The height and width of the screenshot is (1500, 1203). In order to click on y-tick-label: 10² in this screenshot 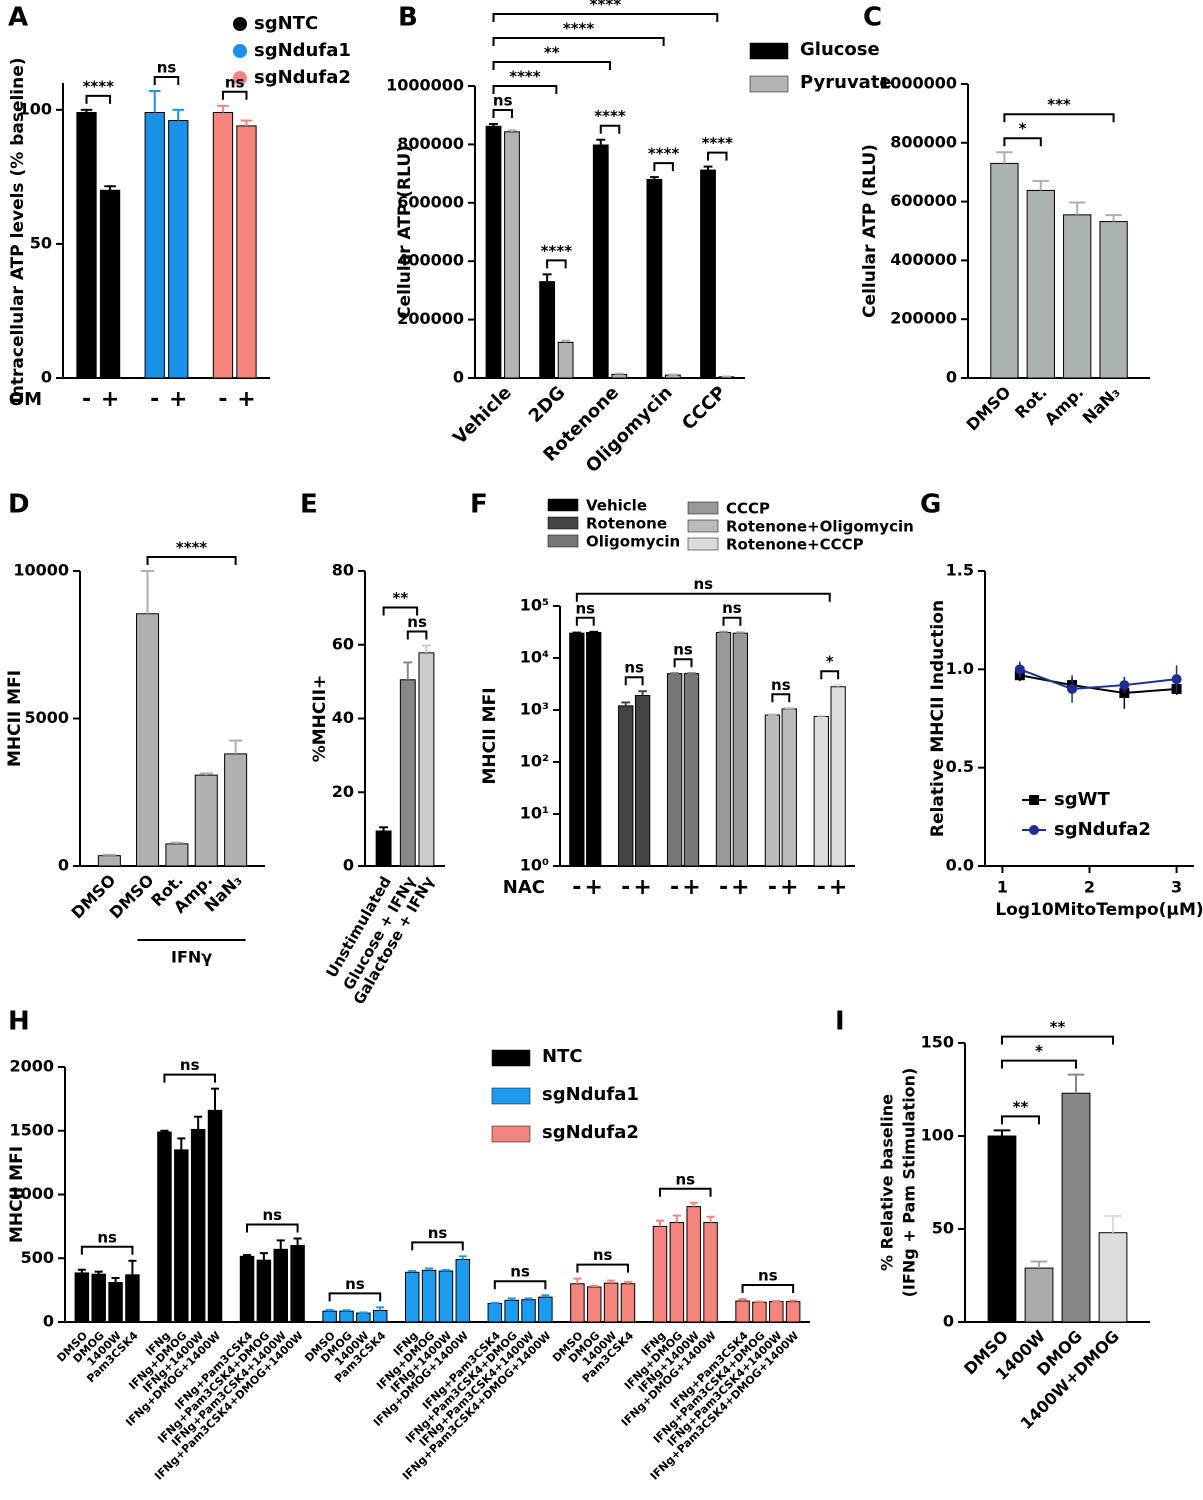, I will do `click(534, 761)`.